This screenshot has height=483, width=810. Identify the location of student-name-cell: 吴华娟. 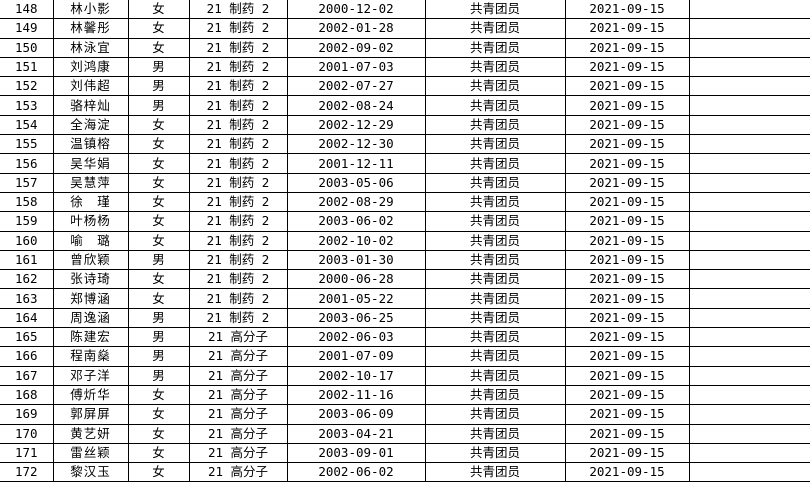
(90, 163).